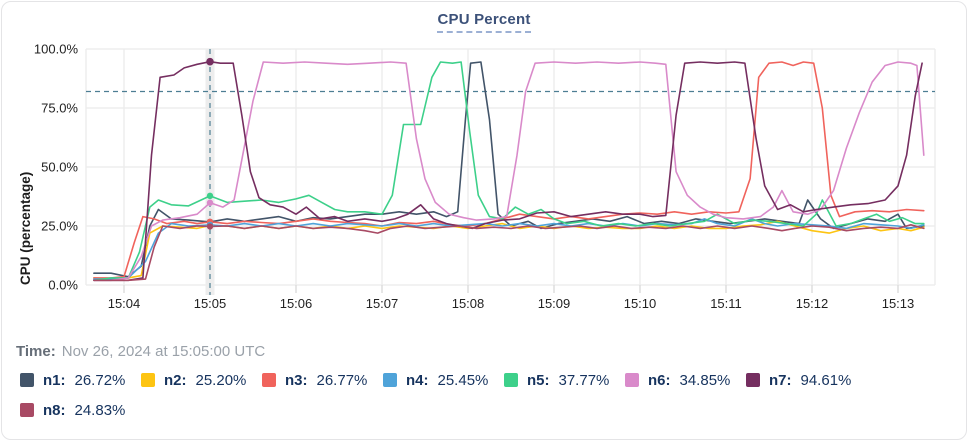  What do you see at coordinates (100, 380) in the screenshot?
I see `legend-value-n1: 26.72%` at bounding box center [100, 380].